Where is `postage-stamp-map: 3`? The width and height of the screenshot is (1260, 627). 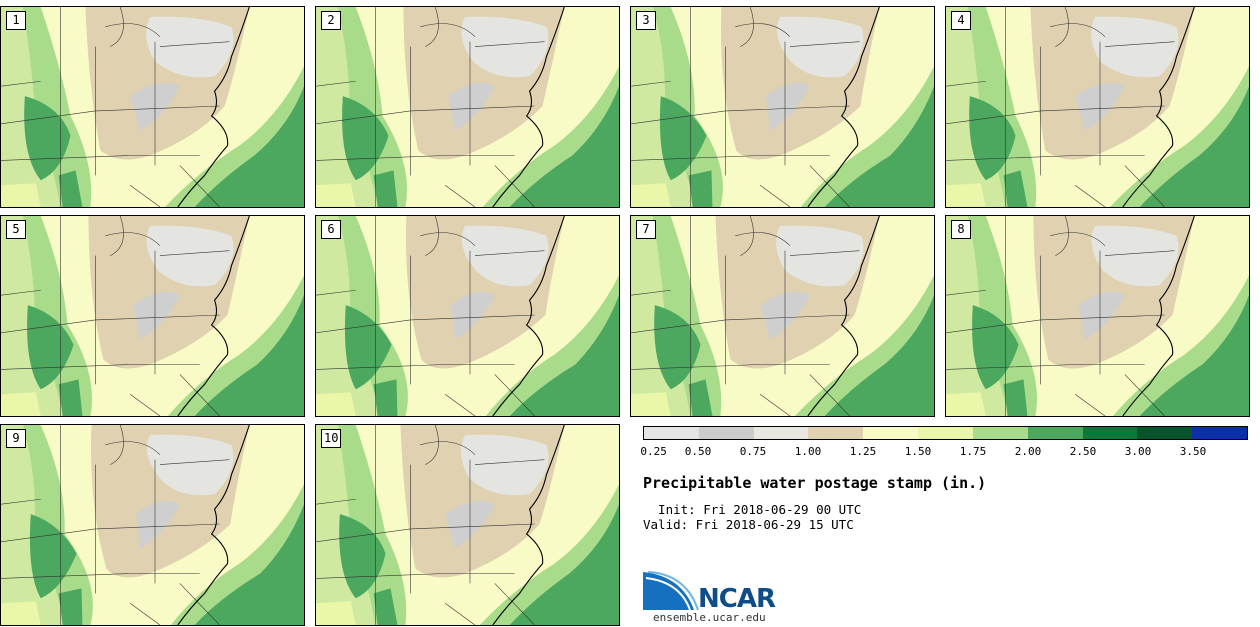
postage-stamp-map: 3 is located at coordinates (782, 107).